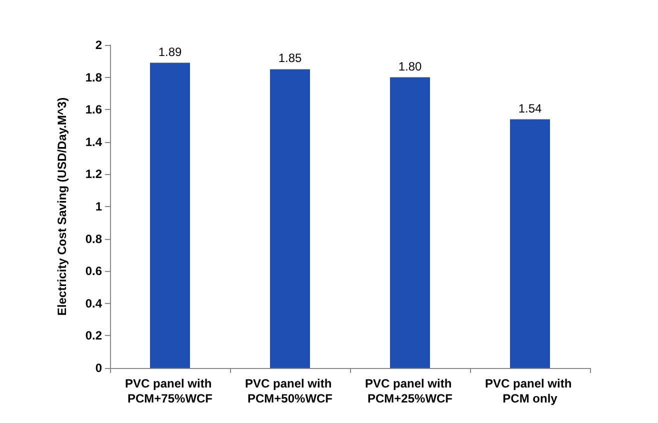 This screenshot has width=658, height=423. I want to click on y-tick-label: 1.6, so click(93, 109).